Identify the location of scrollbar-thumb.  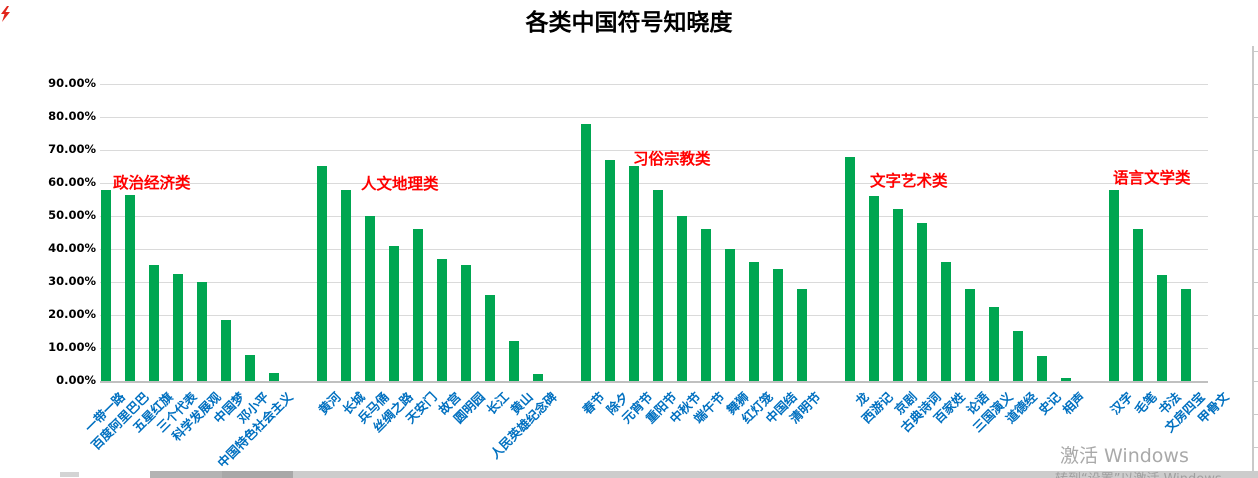
(186, 474).